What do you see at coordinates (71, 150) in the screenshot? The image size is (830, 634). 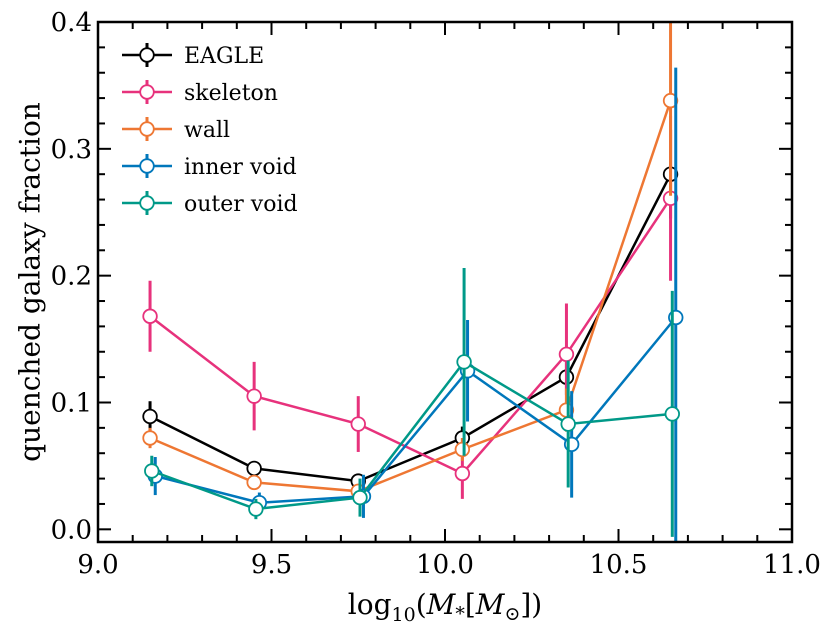 I see `y-tick-label: 0.3` at bounding box center [71, 150].